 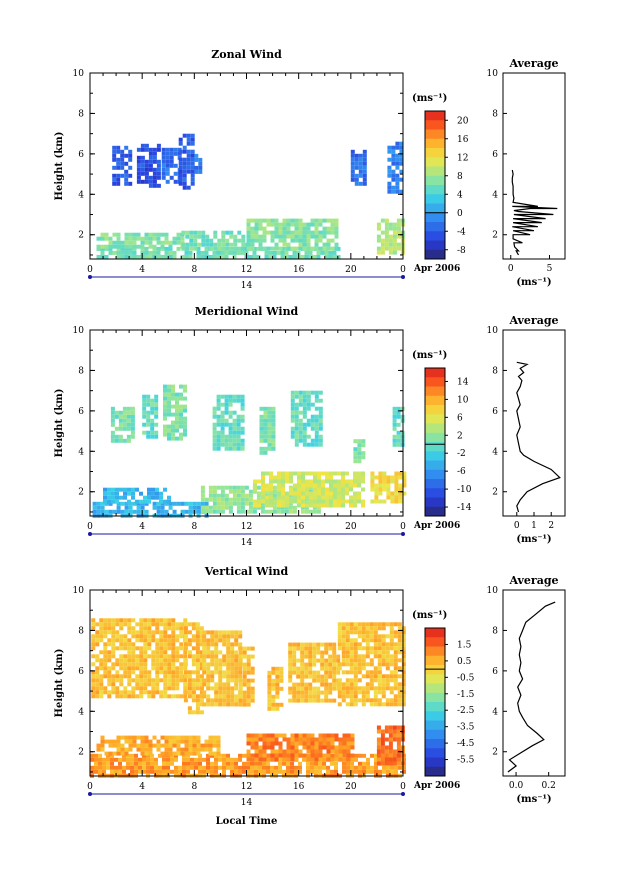 What do you see at coordinates (246, 54) in the screenshot?
I see `panel-title: Zonal Wind` at bounding box center [246, 54].